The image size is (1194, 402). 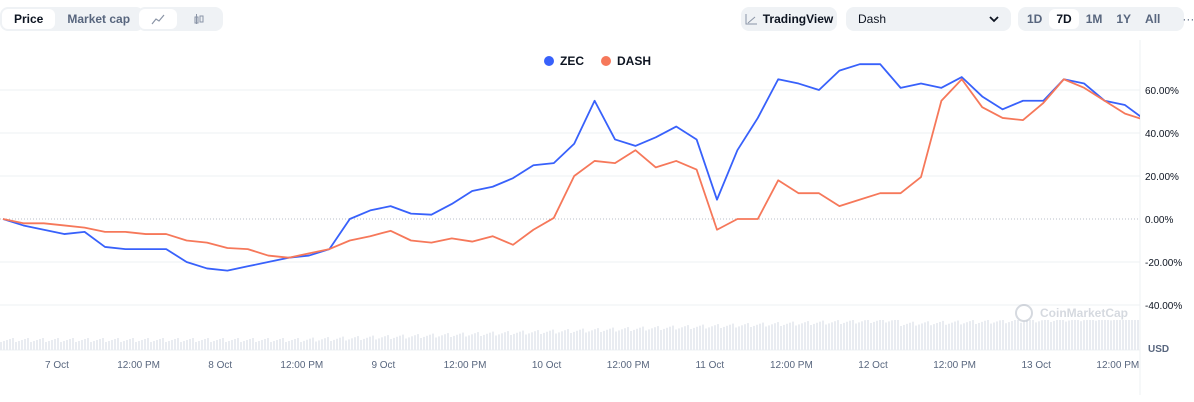 What do you see at coordinates (138, 365) in the screenshot?
I see `x-tick-label: 12:00 PM` at bounding box center [138, 365].